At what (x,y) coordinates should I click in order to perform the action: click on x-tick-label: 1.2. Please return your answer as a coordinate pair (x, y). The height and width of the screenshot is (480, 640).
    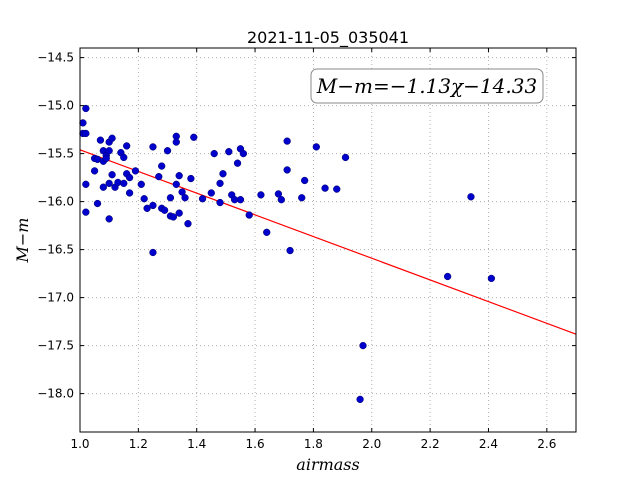
    Looking at the image, I should click on (138, 444).